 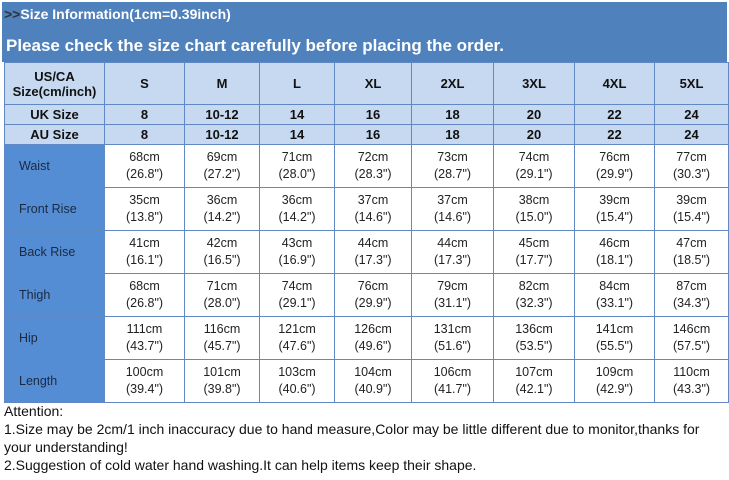 What do you see at coordinates (373, 389) in the screenshot?
I see `cell-text: (40.9")` at bounding box center [373, 389].